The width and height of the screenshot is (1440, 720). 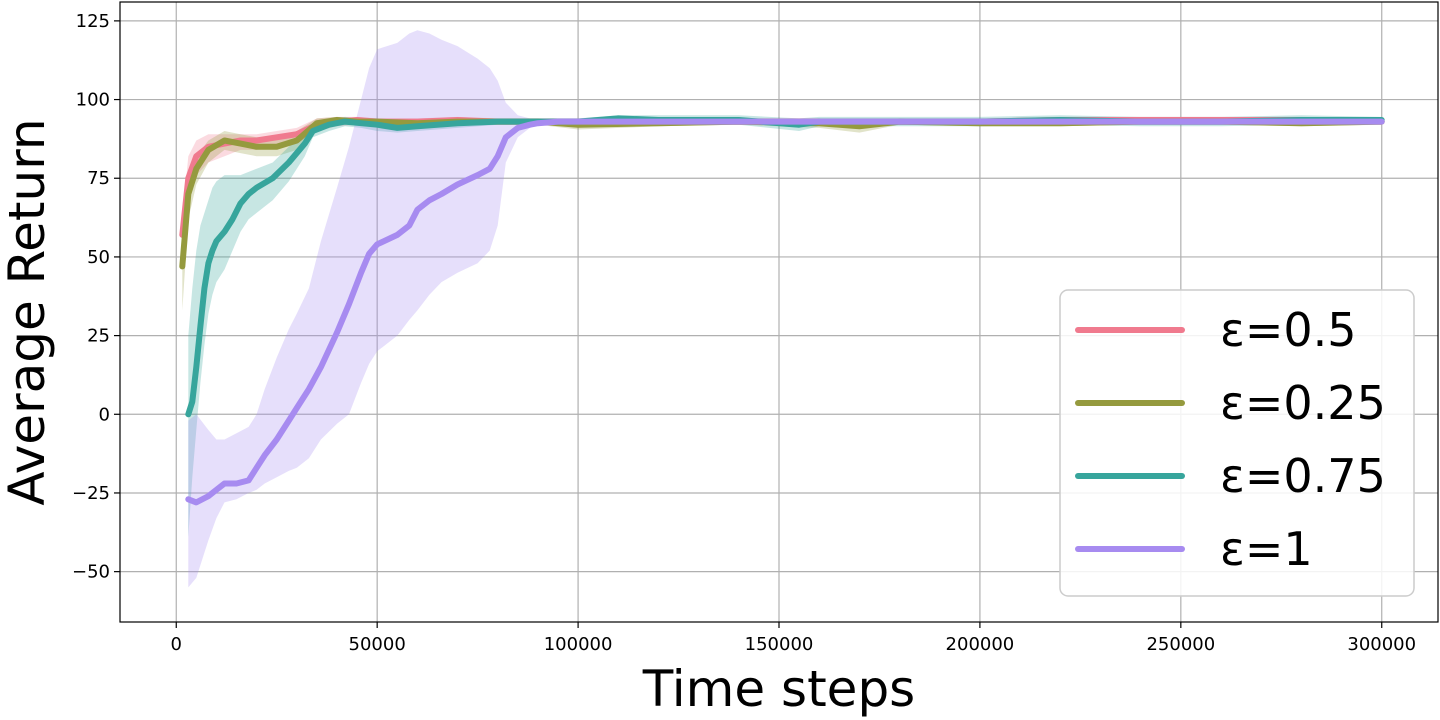 I want to click on x-tick-label: 250000, so click(x=1180, y=644).